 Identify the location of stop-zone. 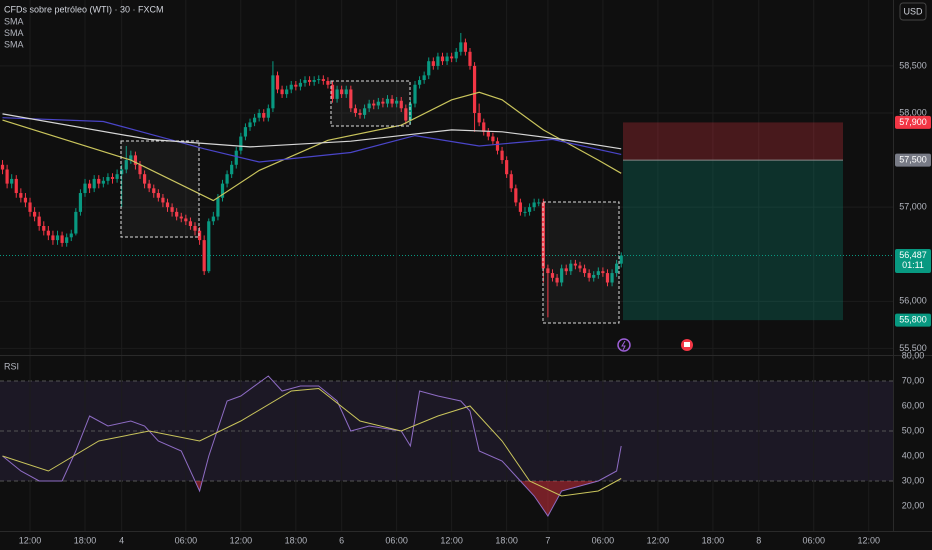
(733, 141).